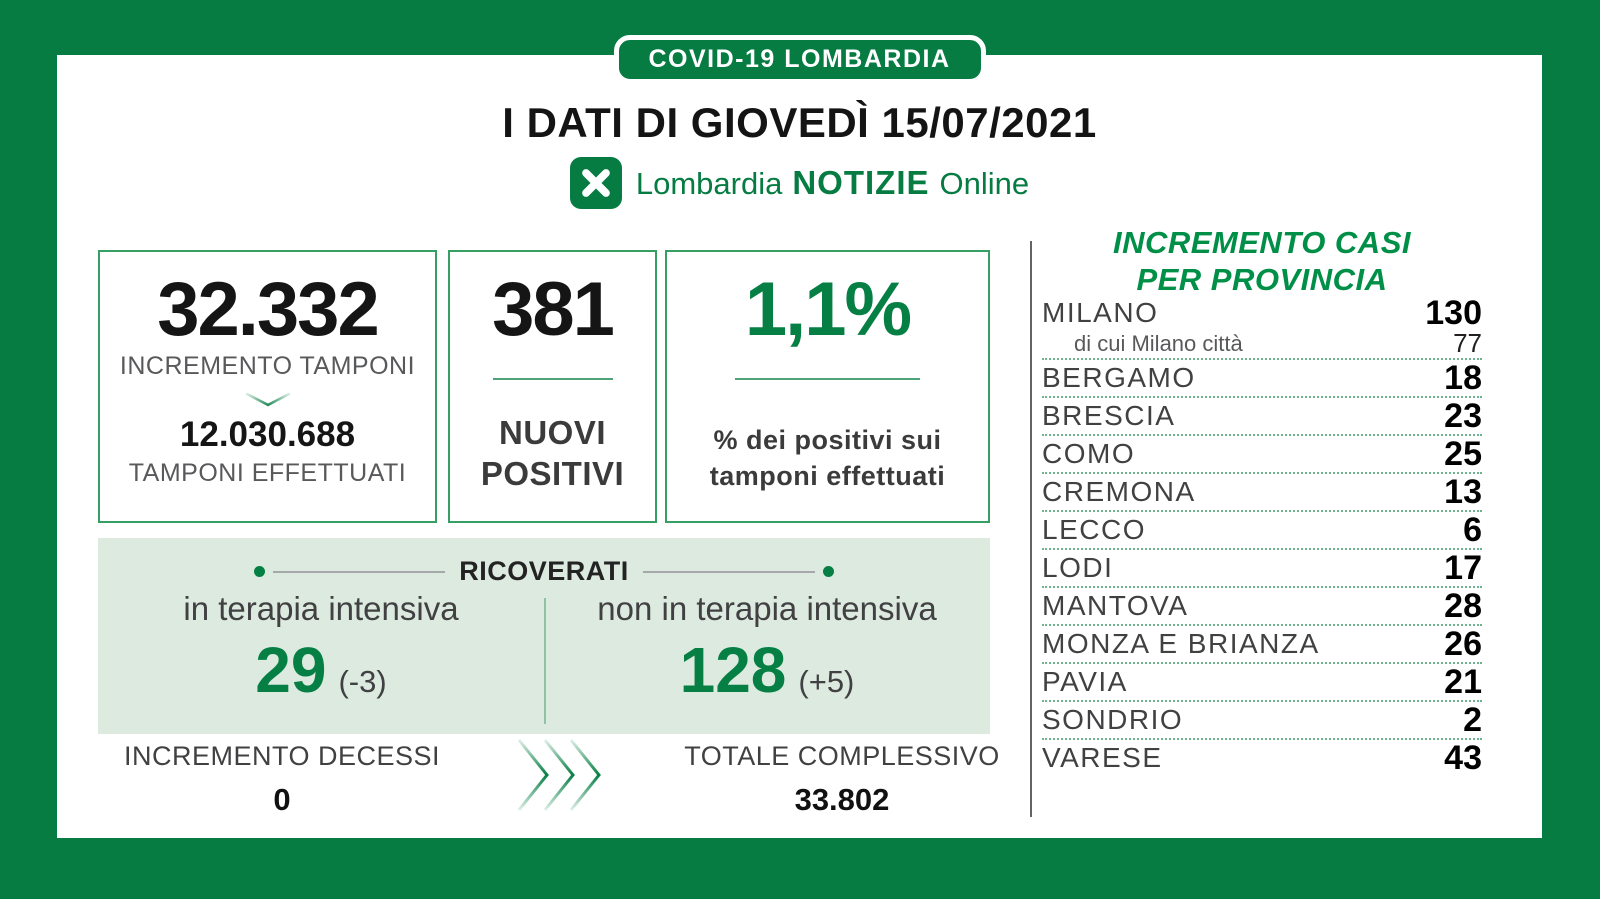 The image size is (1600, 899). What do you see at coordinates (826, 681) in the screenshot?
I see `non-intensive-care-delta: (+5)` at bounding box center [826, 681].